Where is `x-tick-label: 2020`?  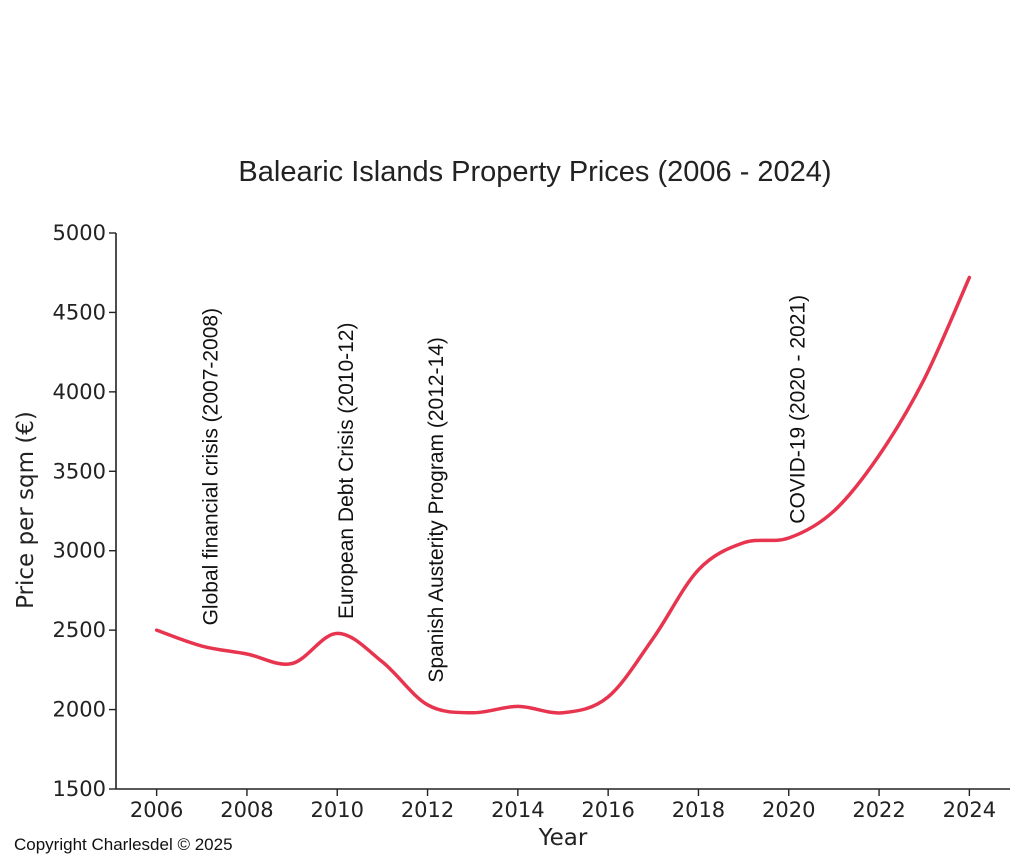 x-tick-label: 2020 is located at coordinates (788, 810).